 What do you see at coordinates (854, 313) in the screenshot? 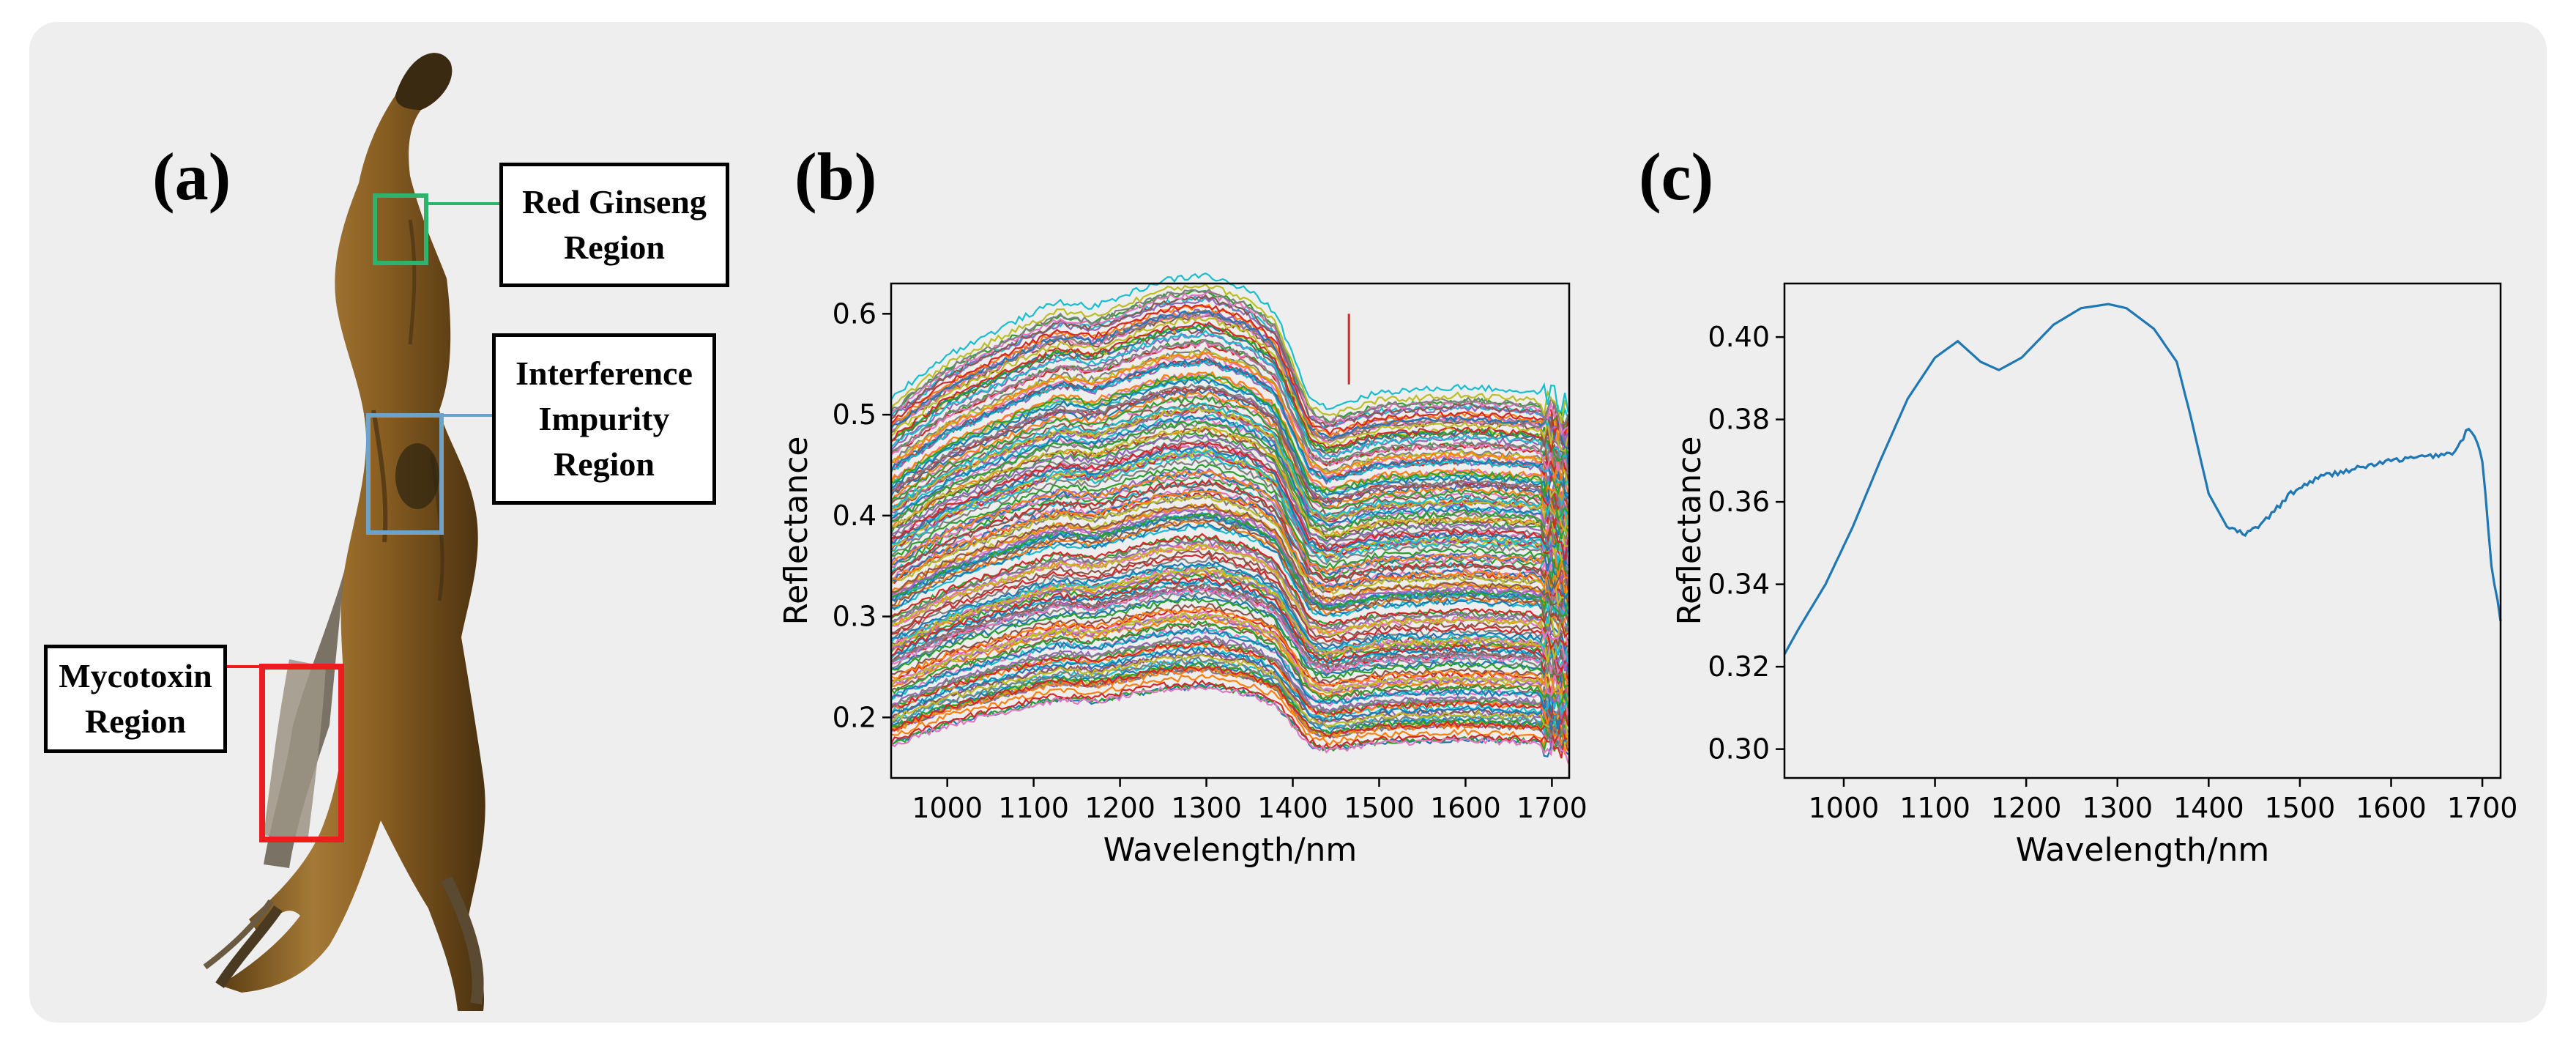
I see `y-tick-label: 0.6` at bounding box center [854, 313].